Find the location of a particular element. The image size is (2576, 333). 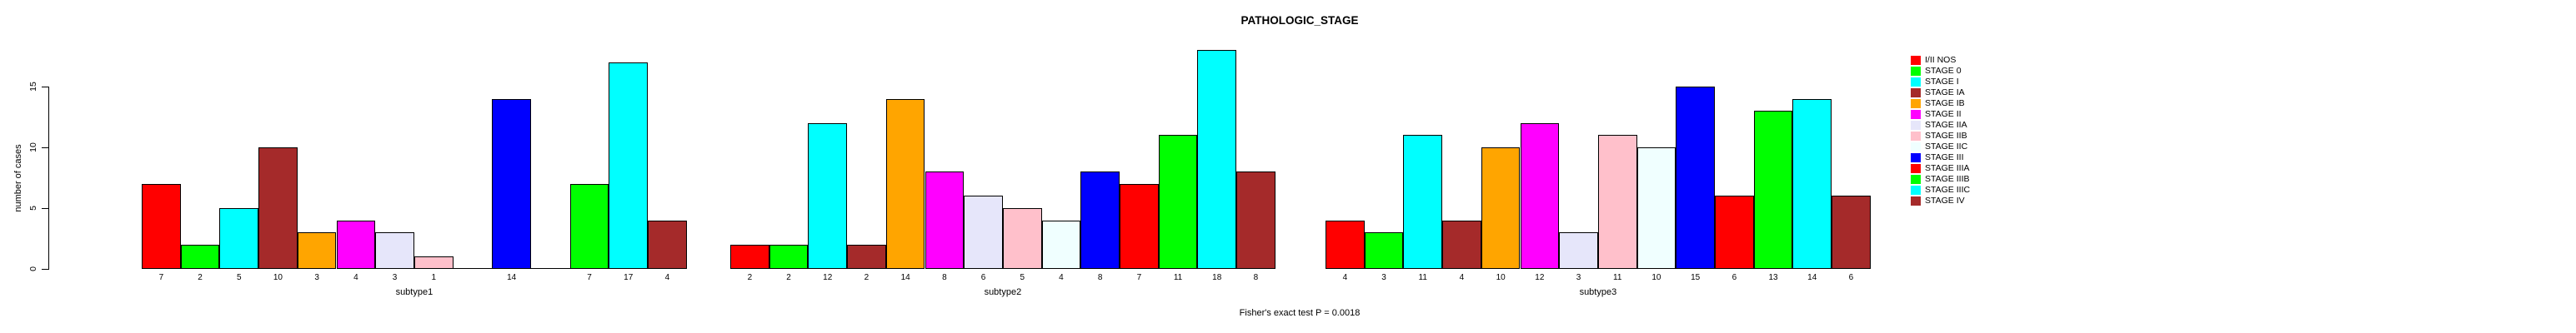

bar-value-label: 10 is located at coordinates (1501, 277).